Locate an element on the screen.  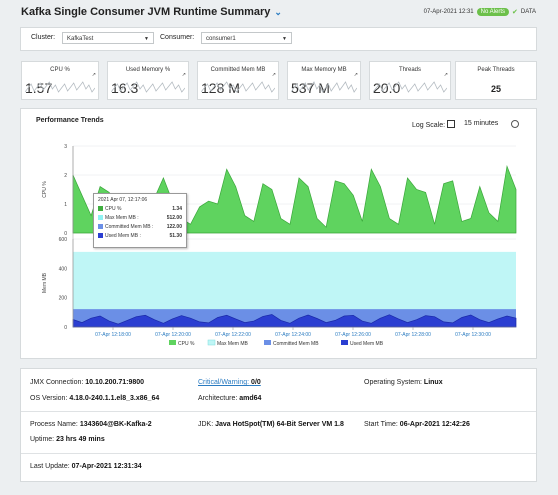
jmx-connection: JMX Connection: 10.10.200.71:9800 is located at coordinates (87, 382).